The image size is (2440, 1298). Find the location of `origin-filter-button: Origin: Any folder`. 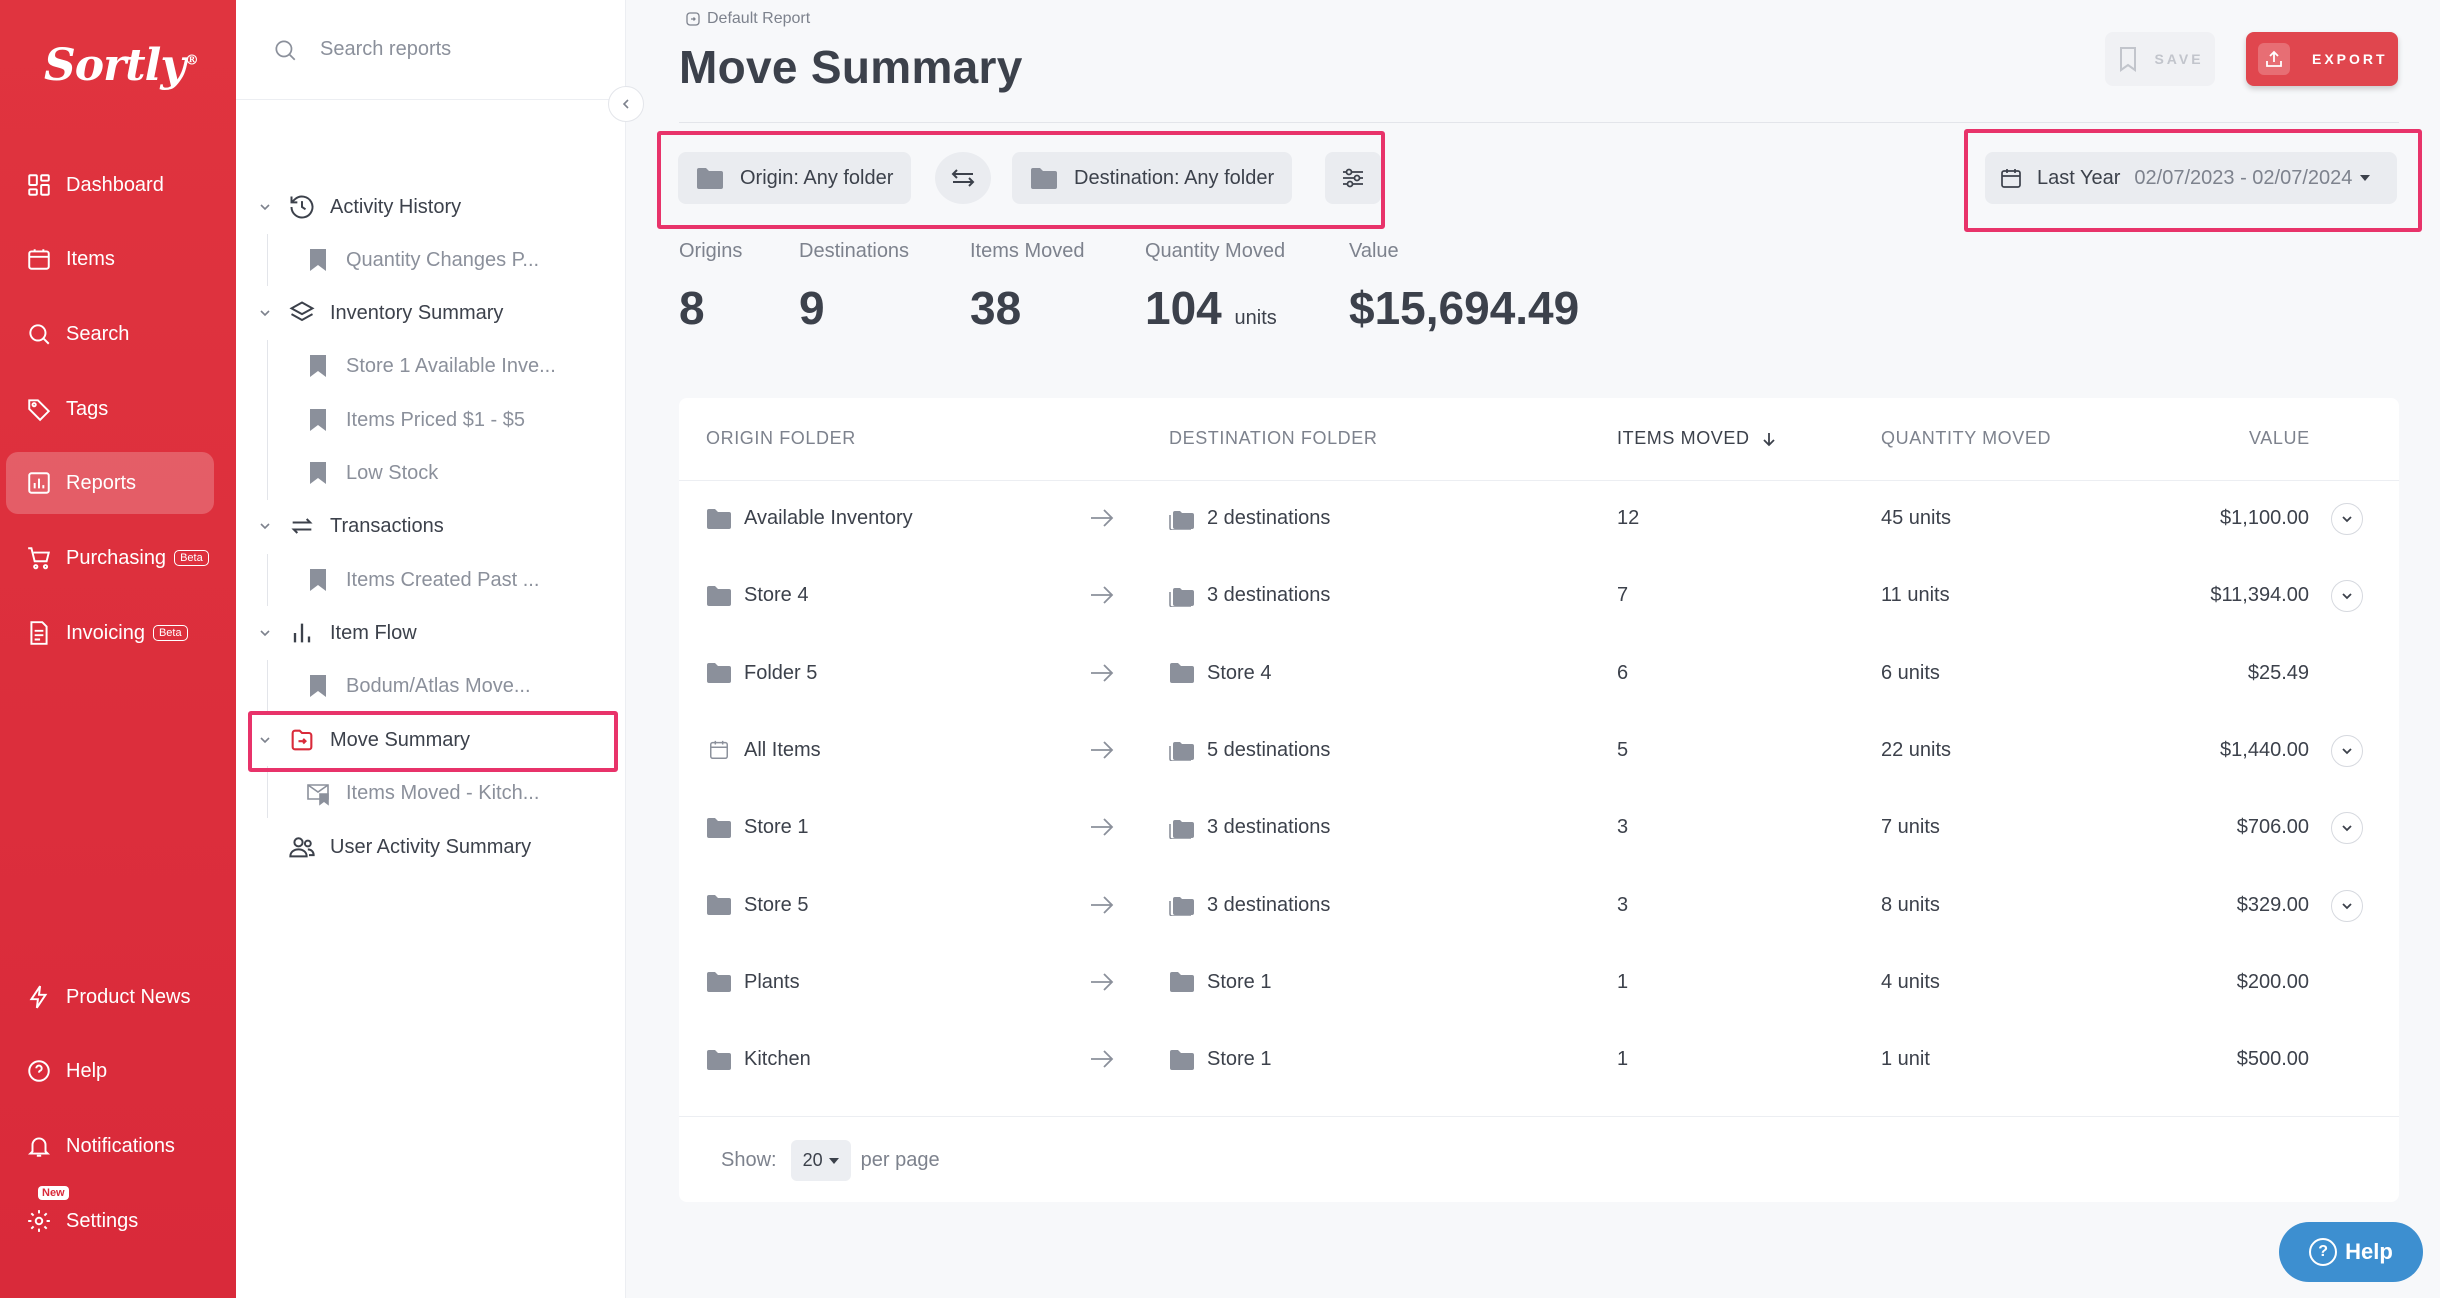

origin-filter-button: Origin: Any folder is located at coordinates (795, 178).